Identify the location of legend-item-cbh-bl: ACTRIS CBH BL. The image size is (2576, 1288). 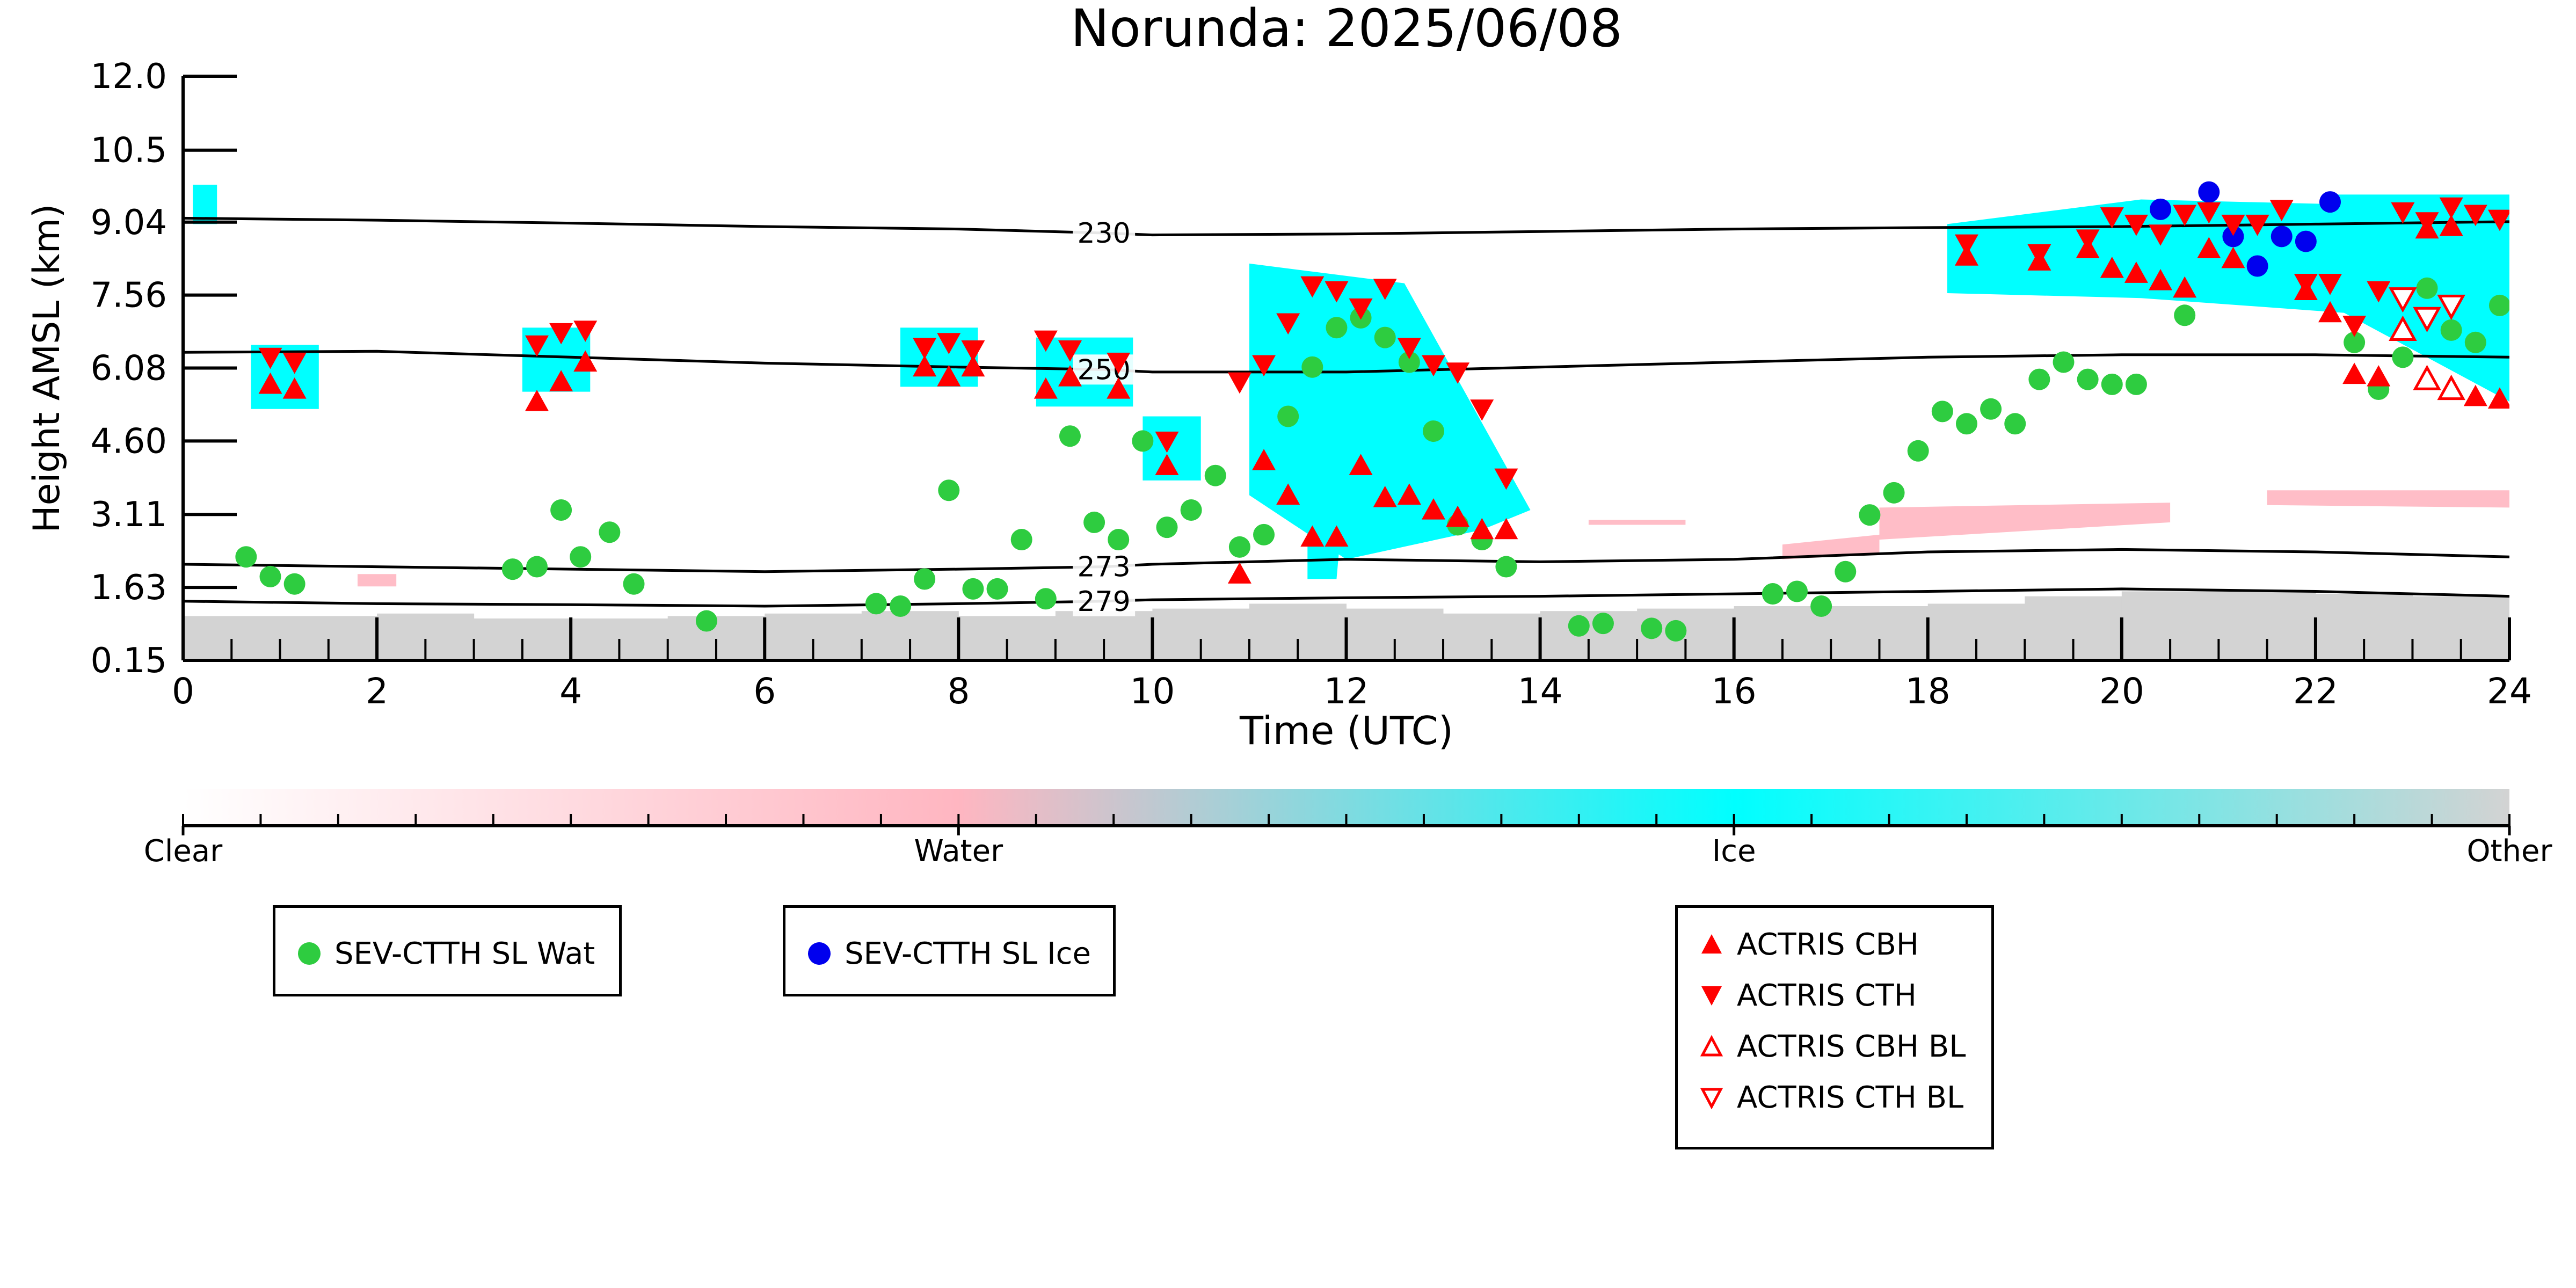
(1832, 1046).